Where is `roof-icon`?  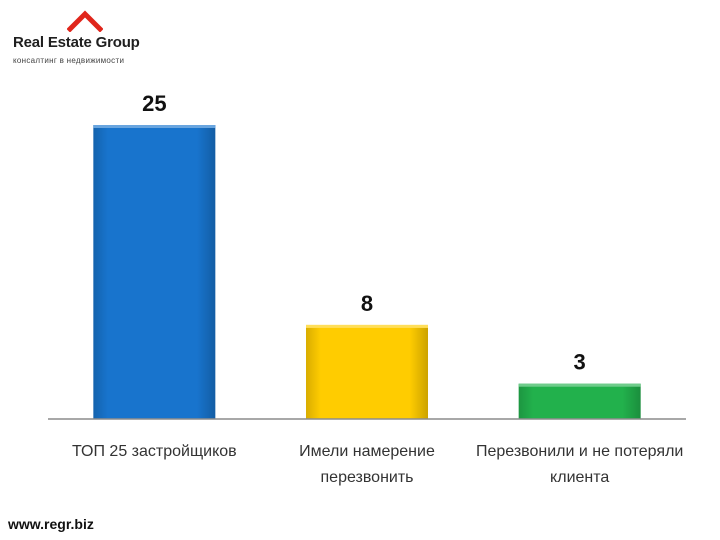
roof-icon is located at coordinates (85, 21).